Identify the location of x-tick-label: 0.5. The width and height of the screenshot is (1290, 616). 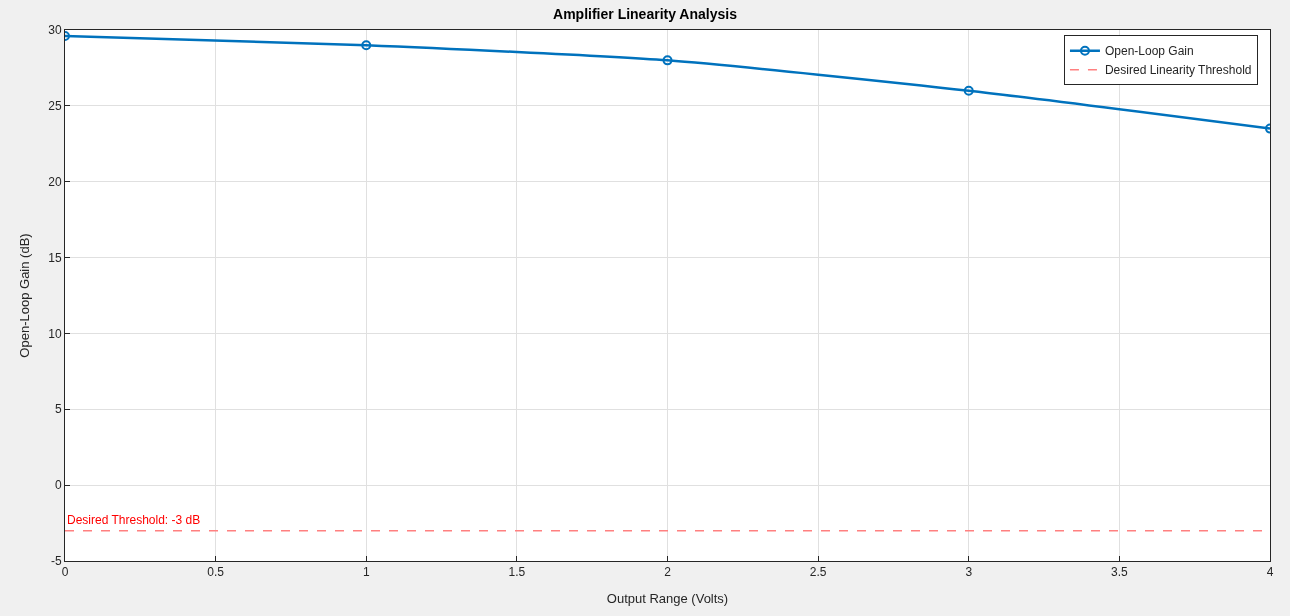
(216, 572).